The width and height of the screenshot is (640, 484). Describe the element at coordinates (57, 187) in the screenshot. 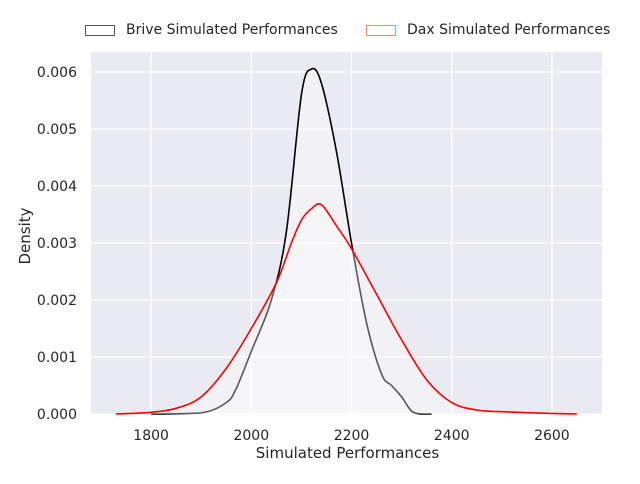

I see `y-tick-label: 0.004` at that location.